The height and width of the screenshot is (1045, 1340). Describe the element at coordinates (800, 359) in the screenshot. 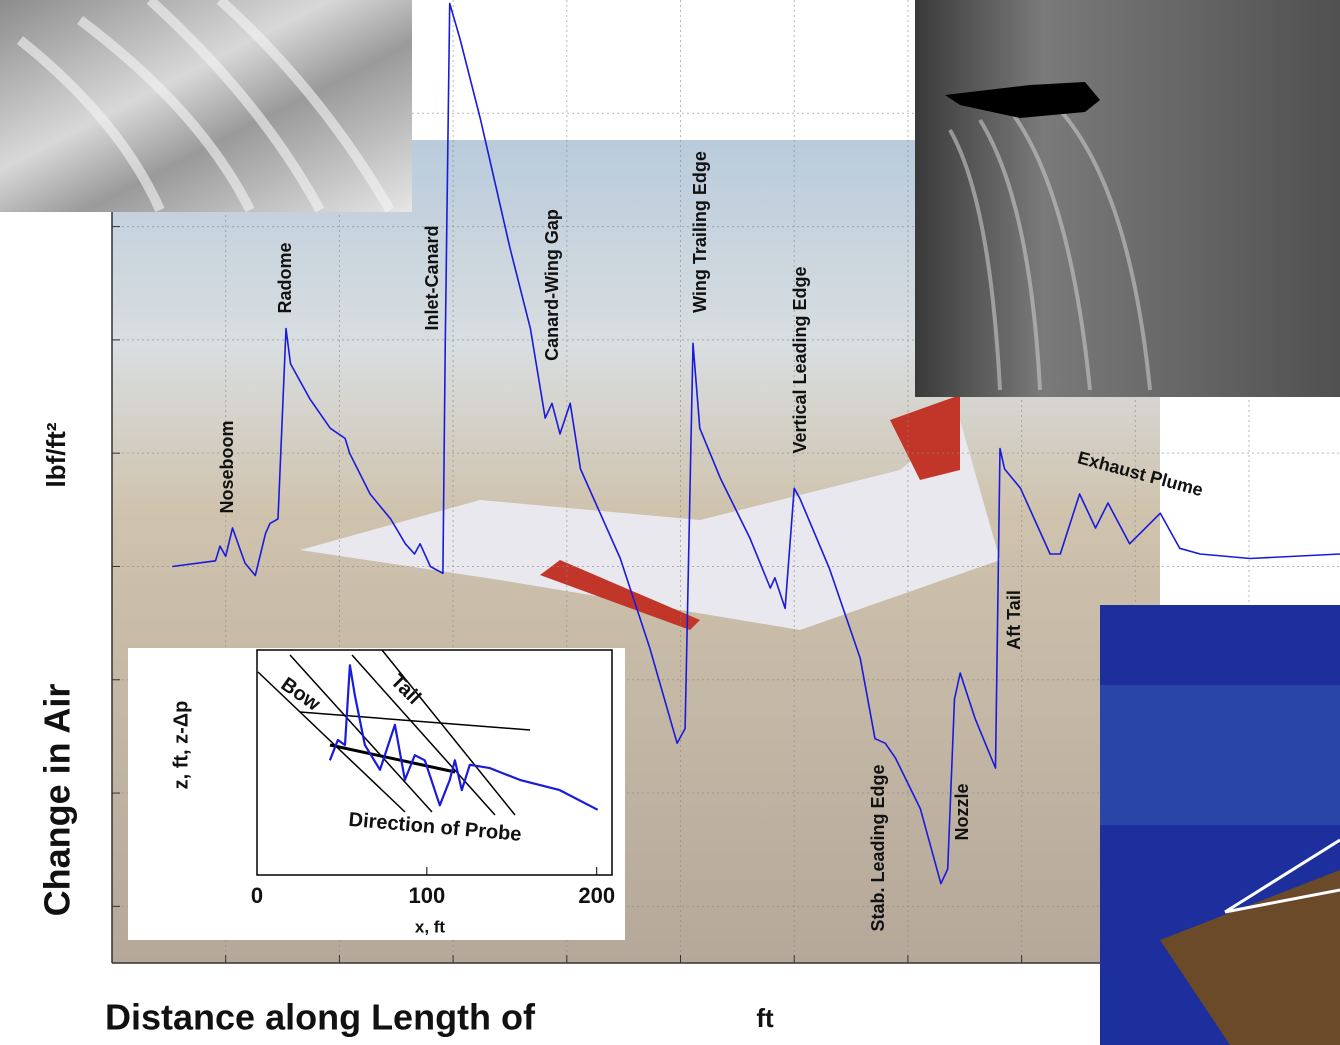

I see `annotation: Vertical Leading Edge` at that location.